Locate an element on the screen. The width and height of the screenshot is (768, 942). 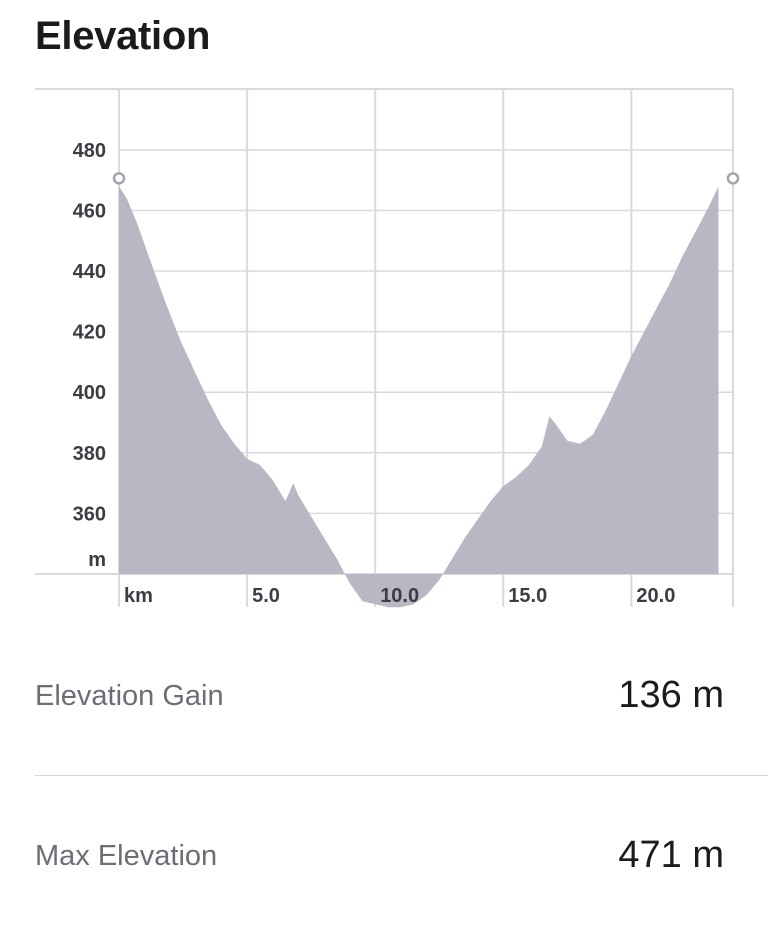
y-tick-label: 400 is located at coordinates (89, 393).